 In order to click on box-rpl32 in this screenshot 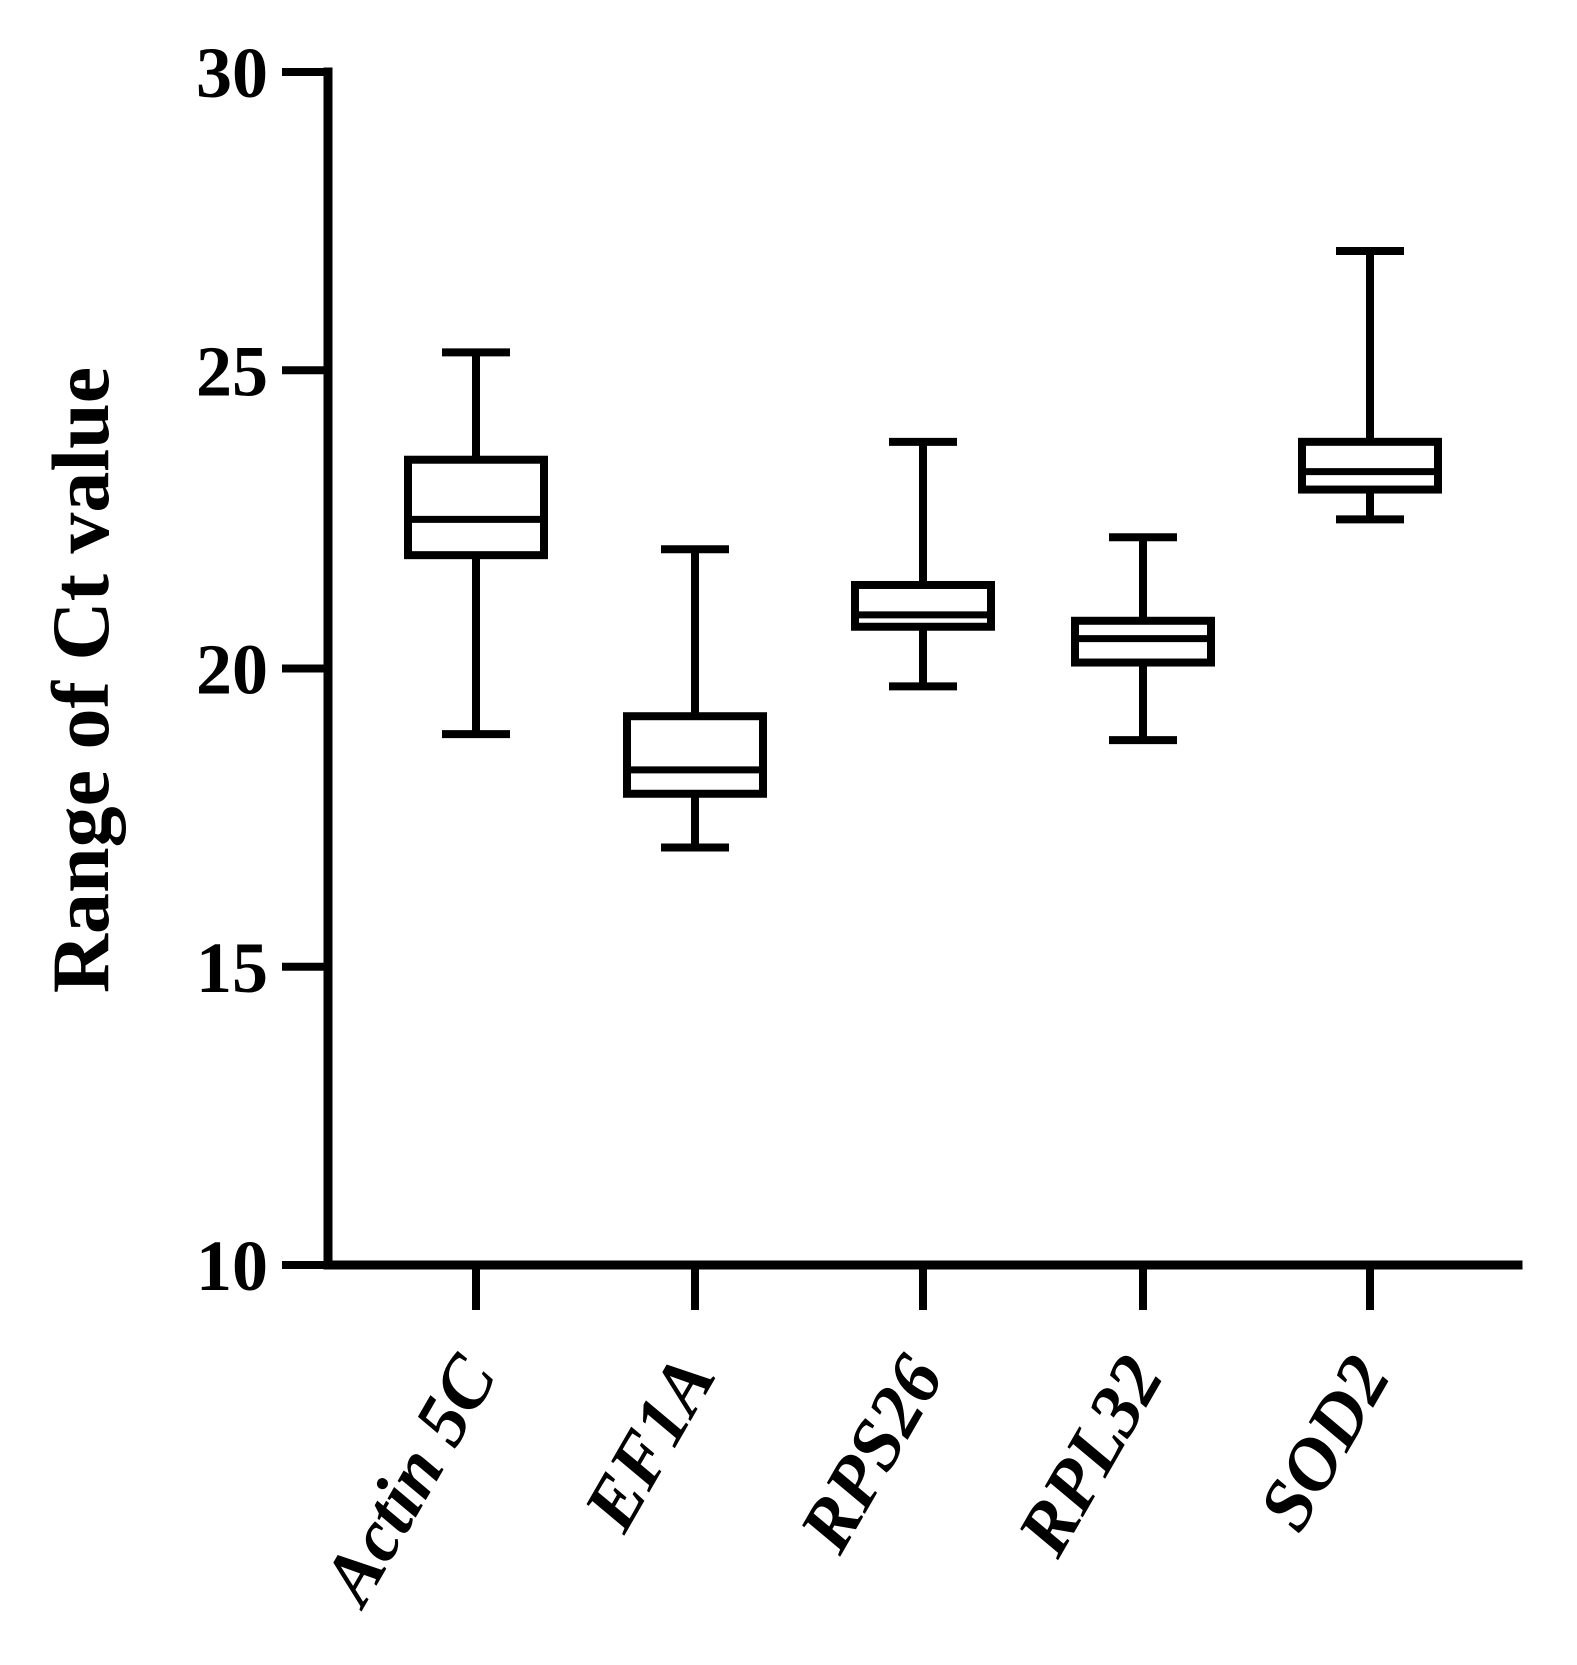, I will do `click(1143, 639)`.